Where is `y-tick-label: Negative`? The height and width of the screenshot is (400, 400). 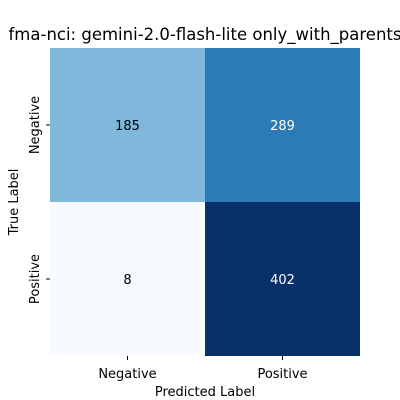
y-tick-label: Negative is located at coordinates (35, 125).